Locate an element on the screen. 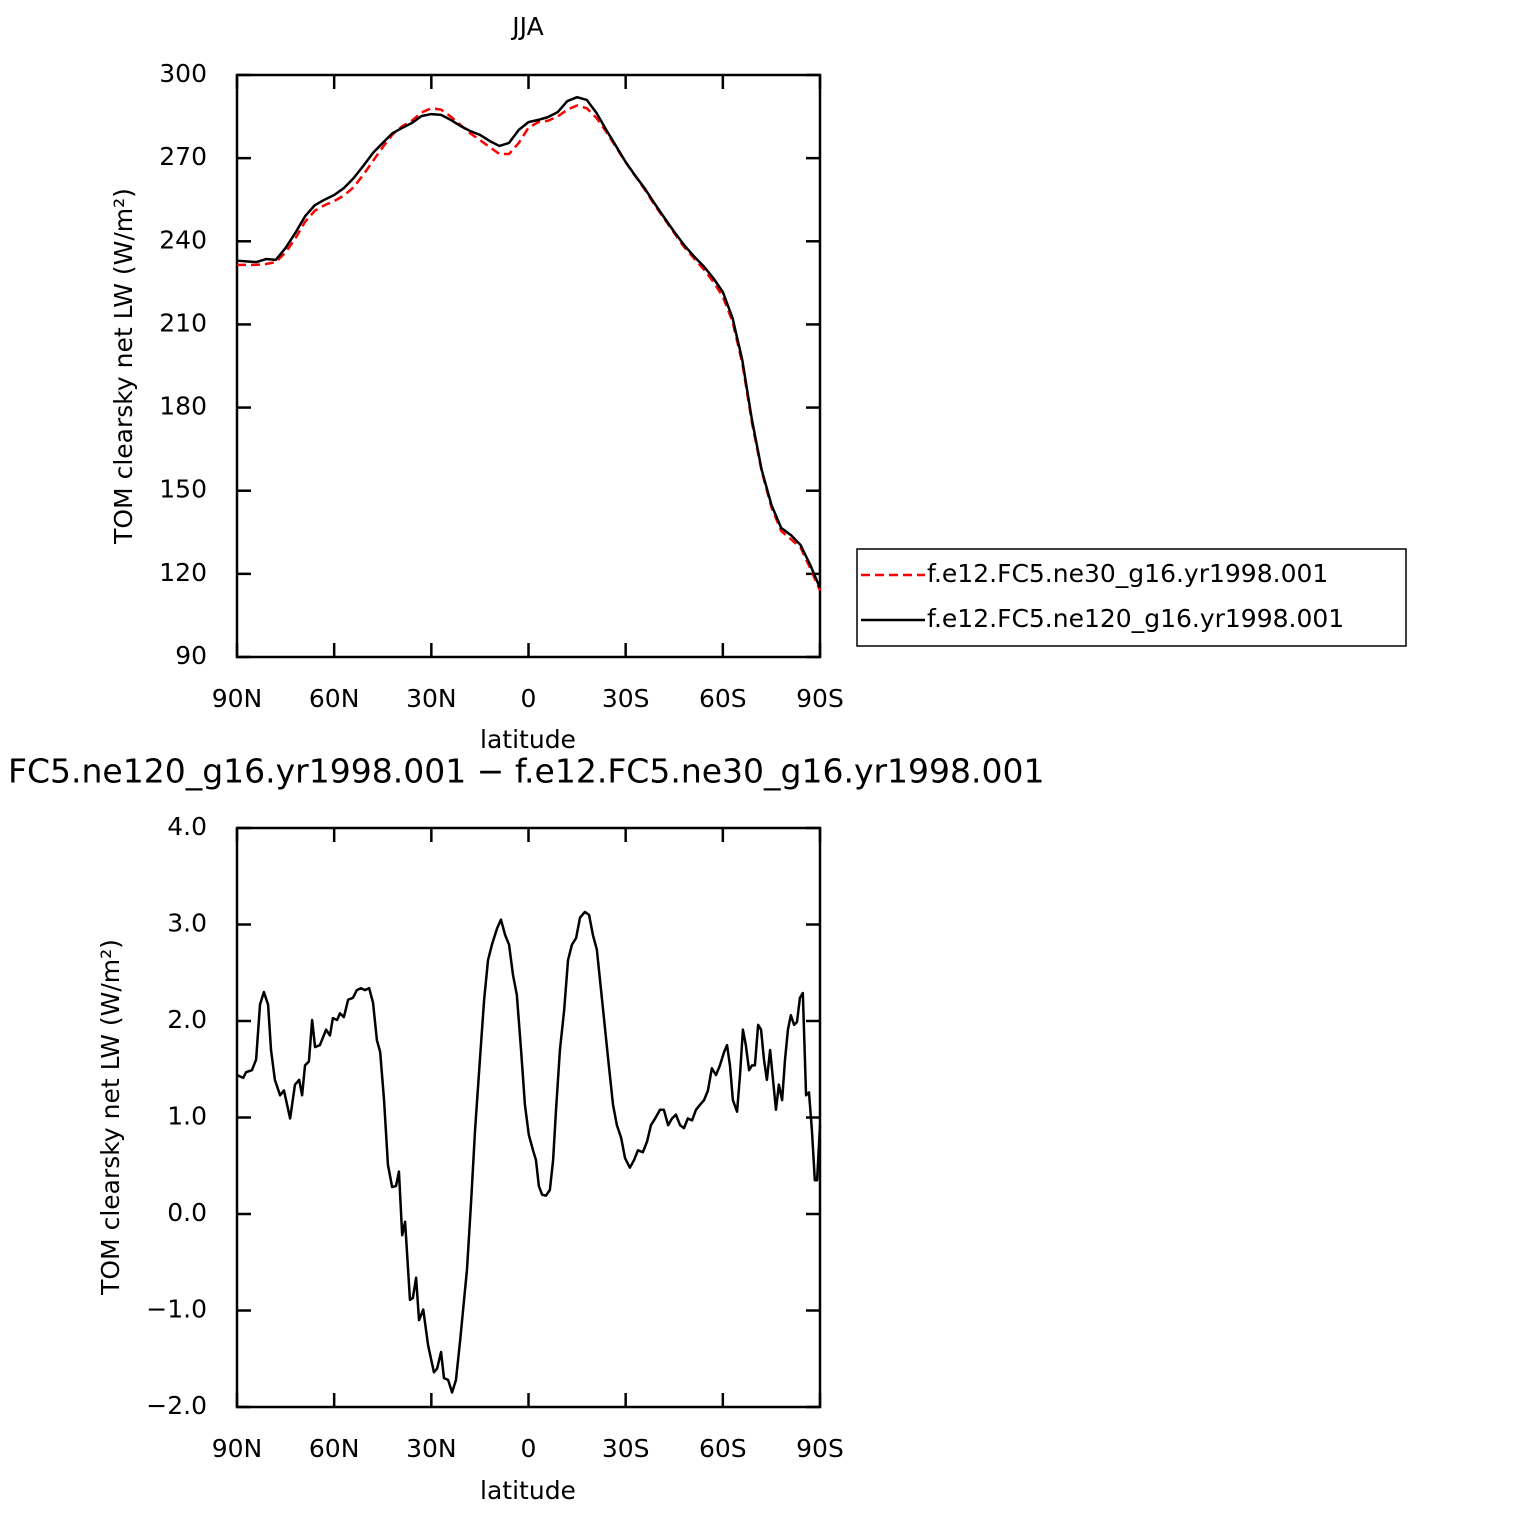 The width and height of the screenshot is (1513, 1513). y-tick-label: 90 is located at coordinates (191, 655).